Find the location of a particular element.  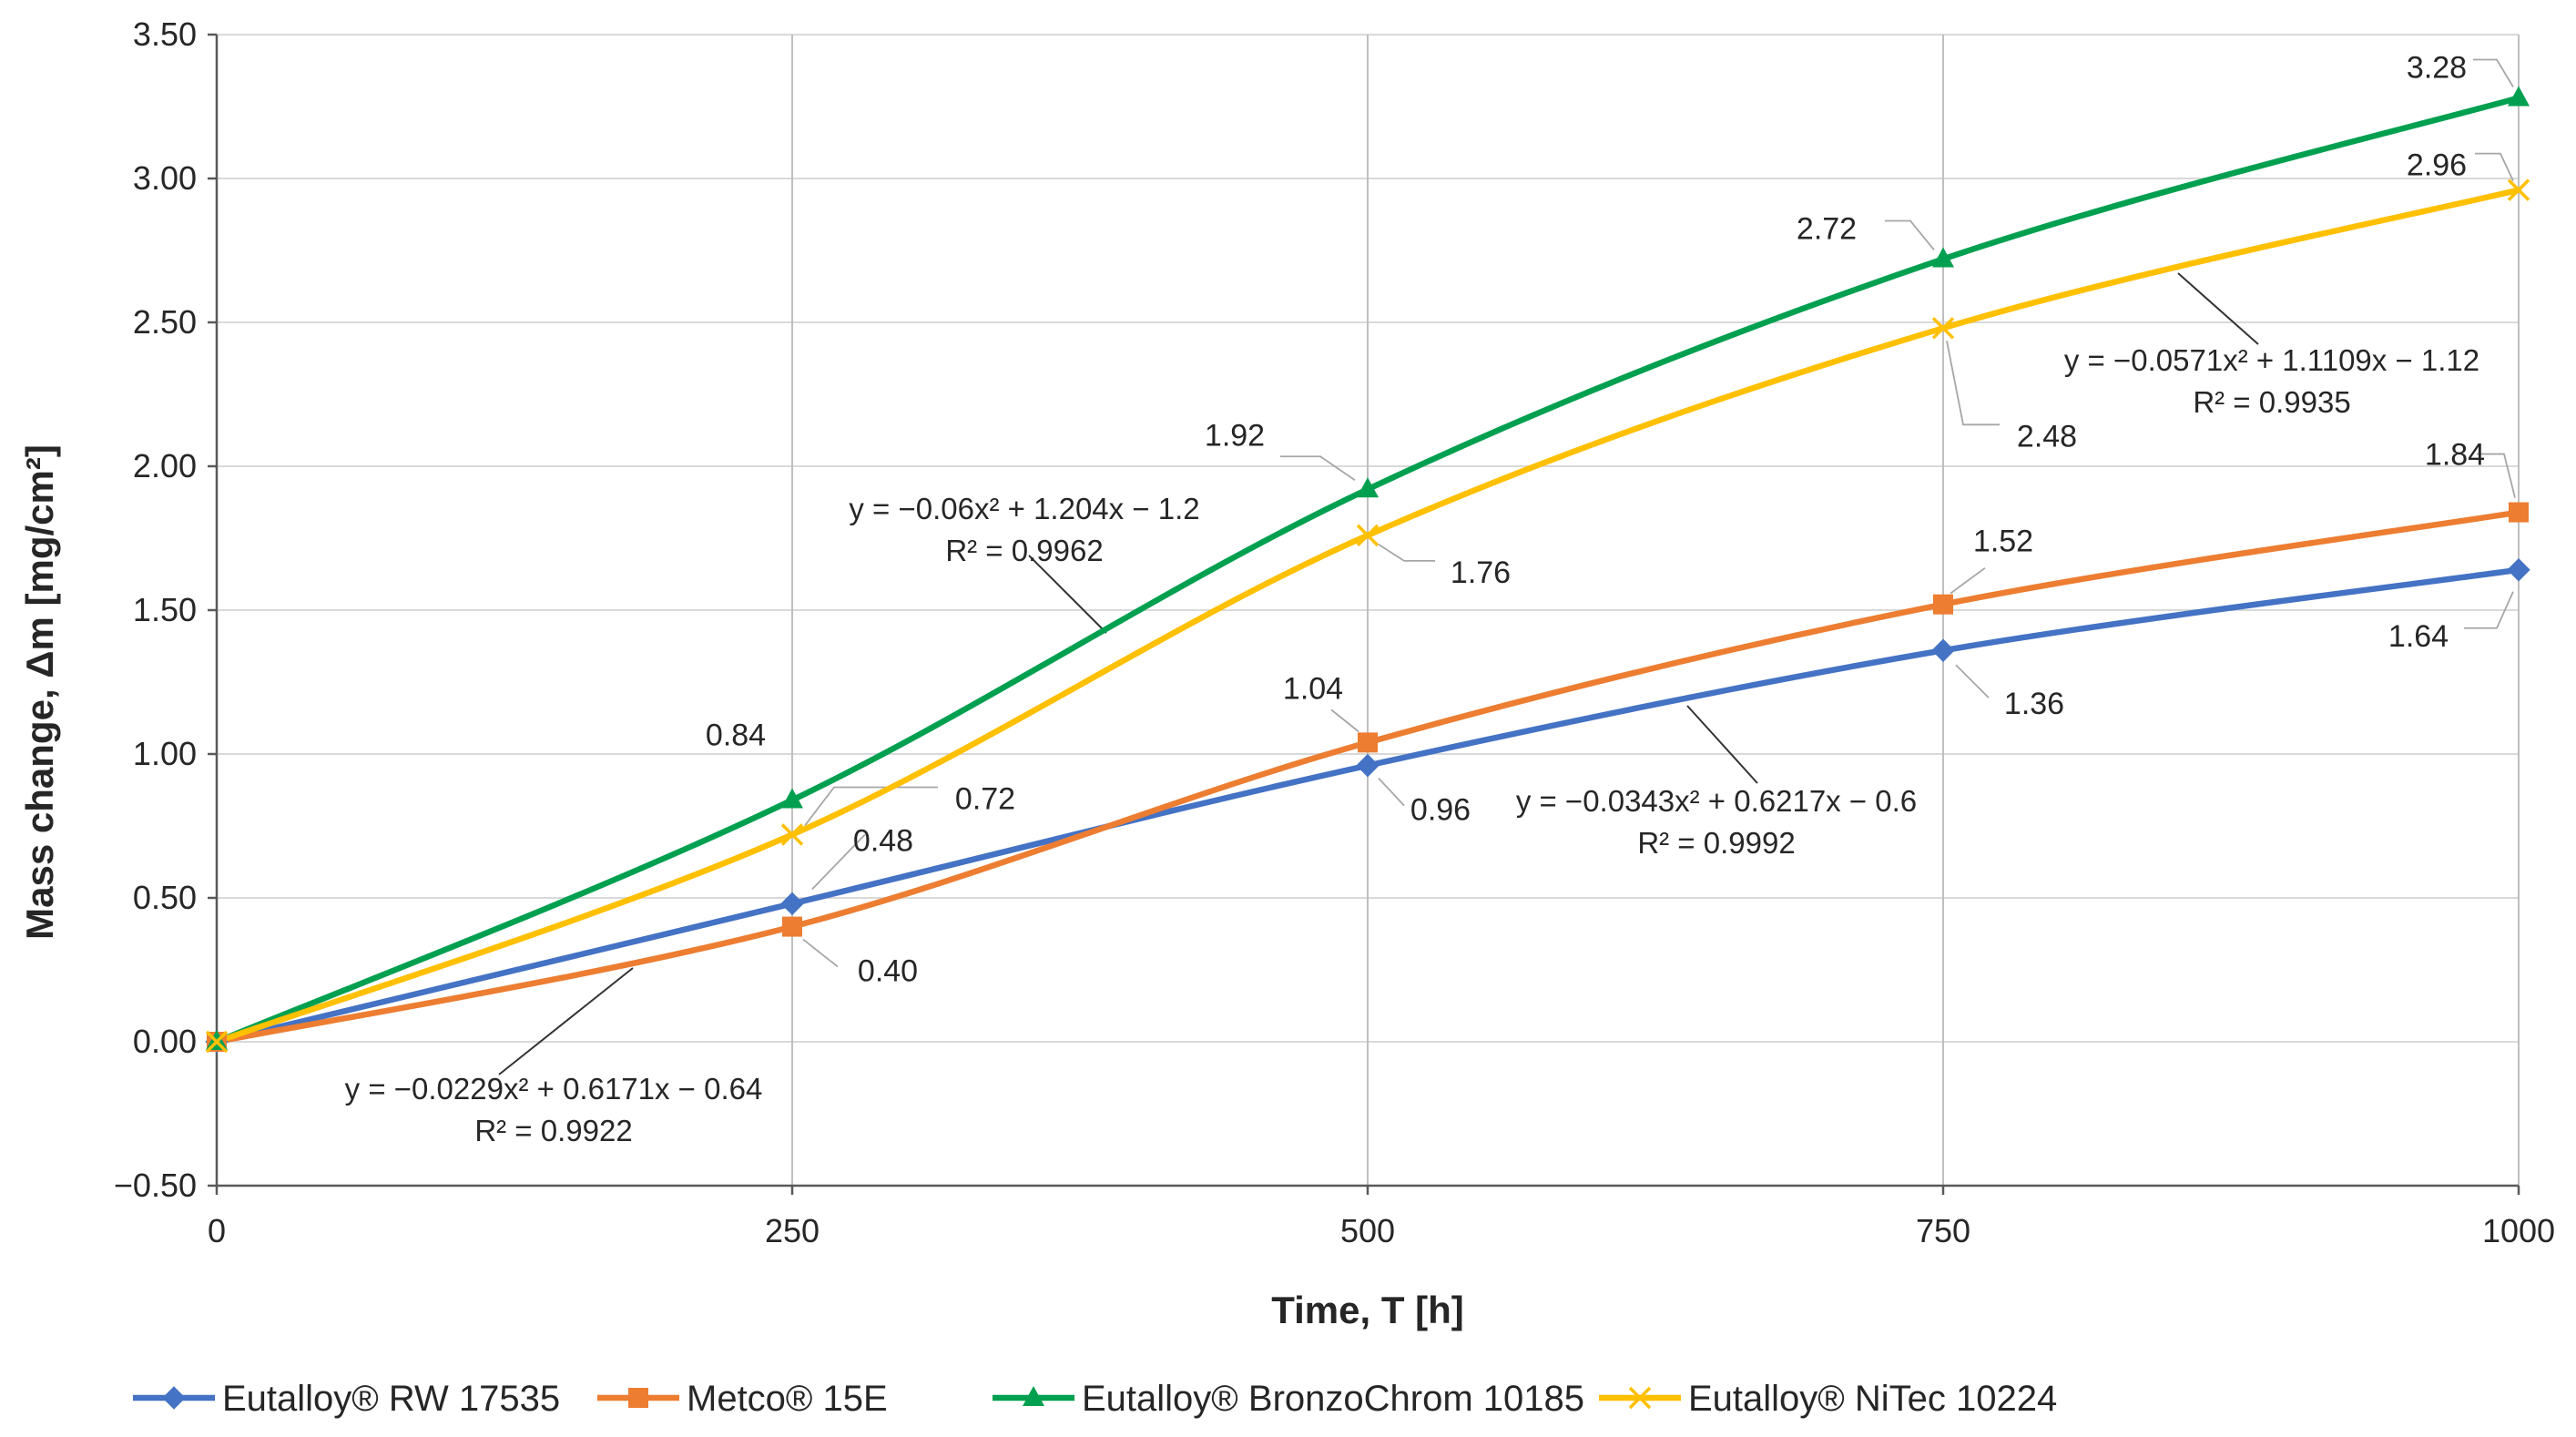

legend-item: Eutalloy® BronzoChrom 10185 is located at coordinates (1289, 1399).